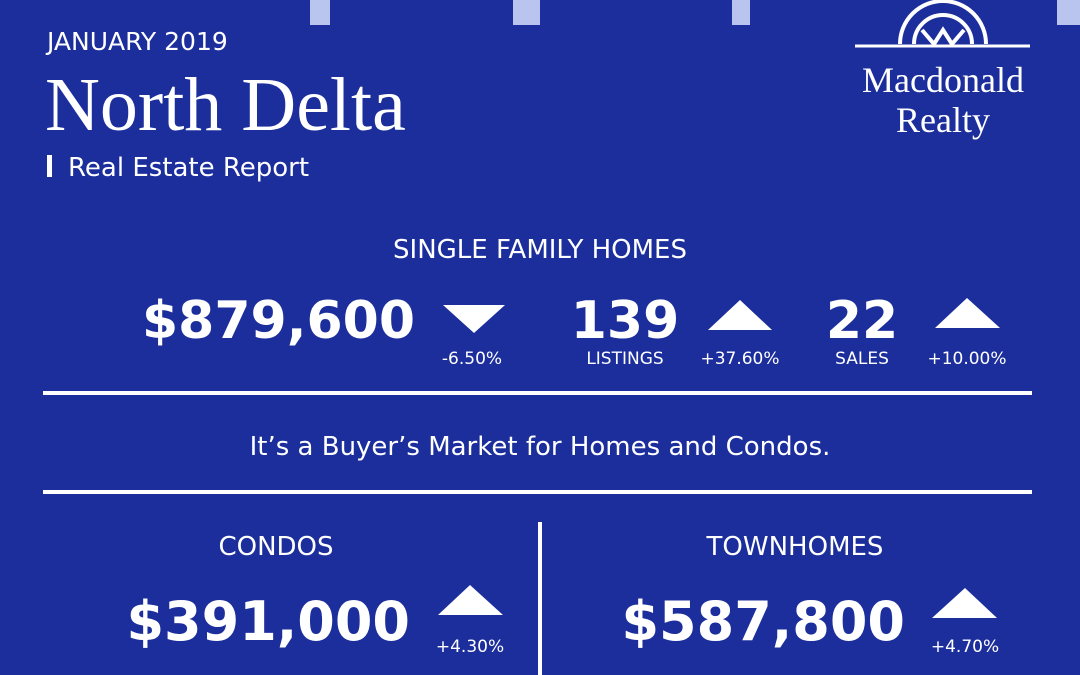 This screenshot has width=1080, height=675. I want to click on section-heading: CONDOS, so click(275, 547).